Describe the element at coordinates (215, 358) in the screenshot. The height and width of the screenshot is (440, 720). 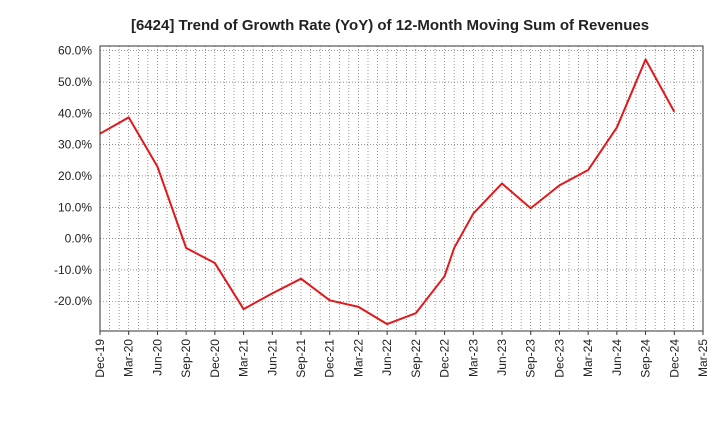
I see `x-tick-label: Dec-20` at that location.